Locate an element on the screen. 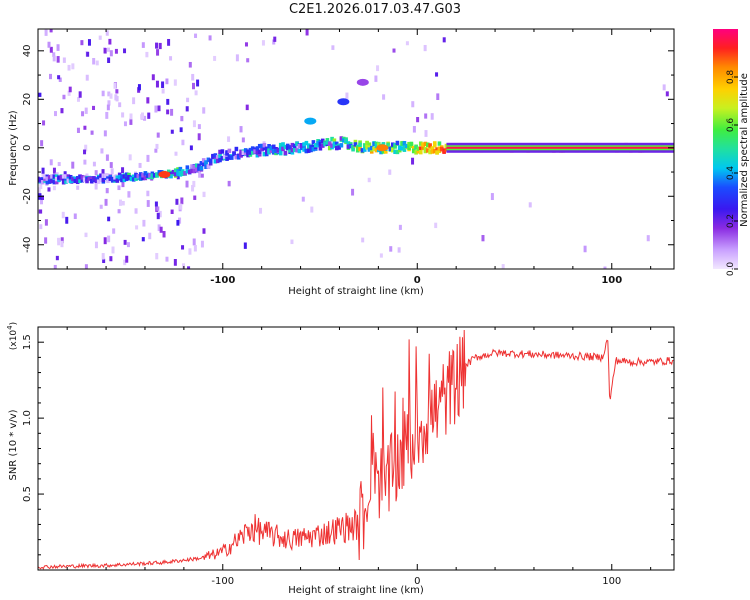 The height and width of the screenshot is (600, 750). spectrogram-y-label: Frequency (Hz) is located at coordinates (13, 148).